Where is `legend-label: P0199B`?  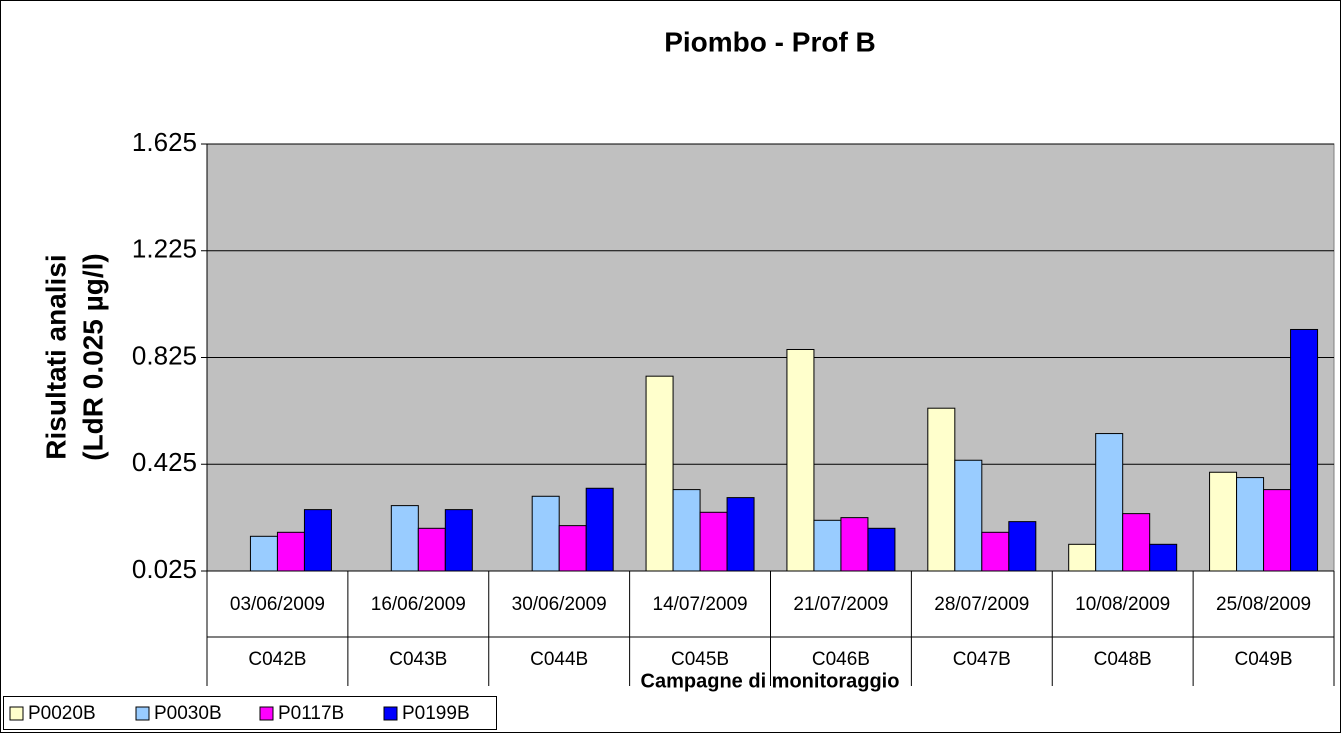 legend-label: P0199B is located at coordinates (436, 713).